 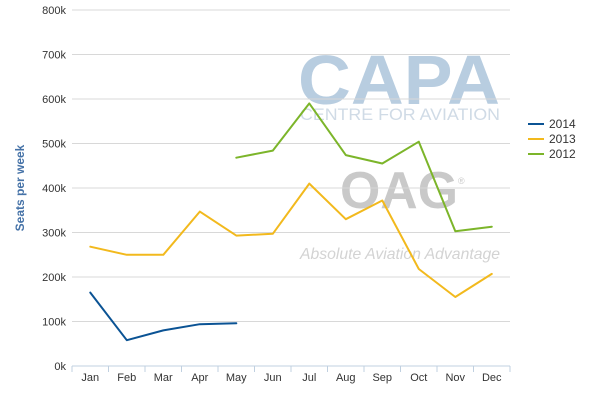 I want to click on series-line-2014, so click(x=163, y=316).